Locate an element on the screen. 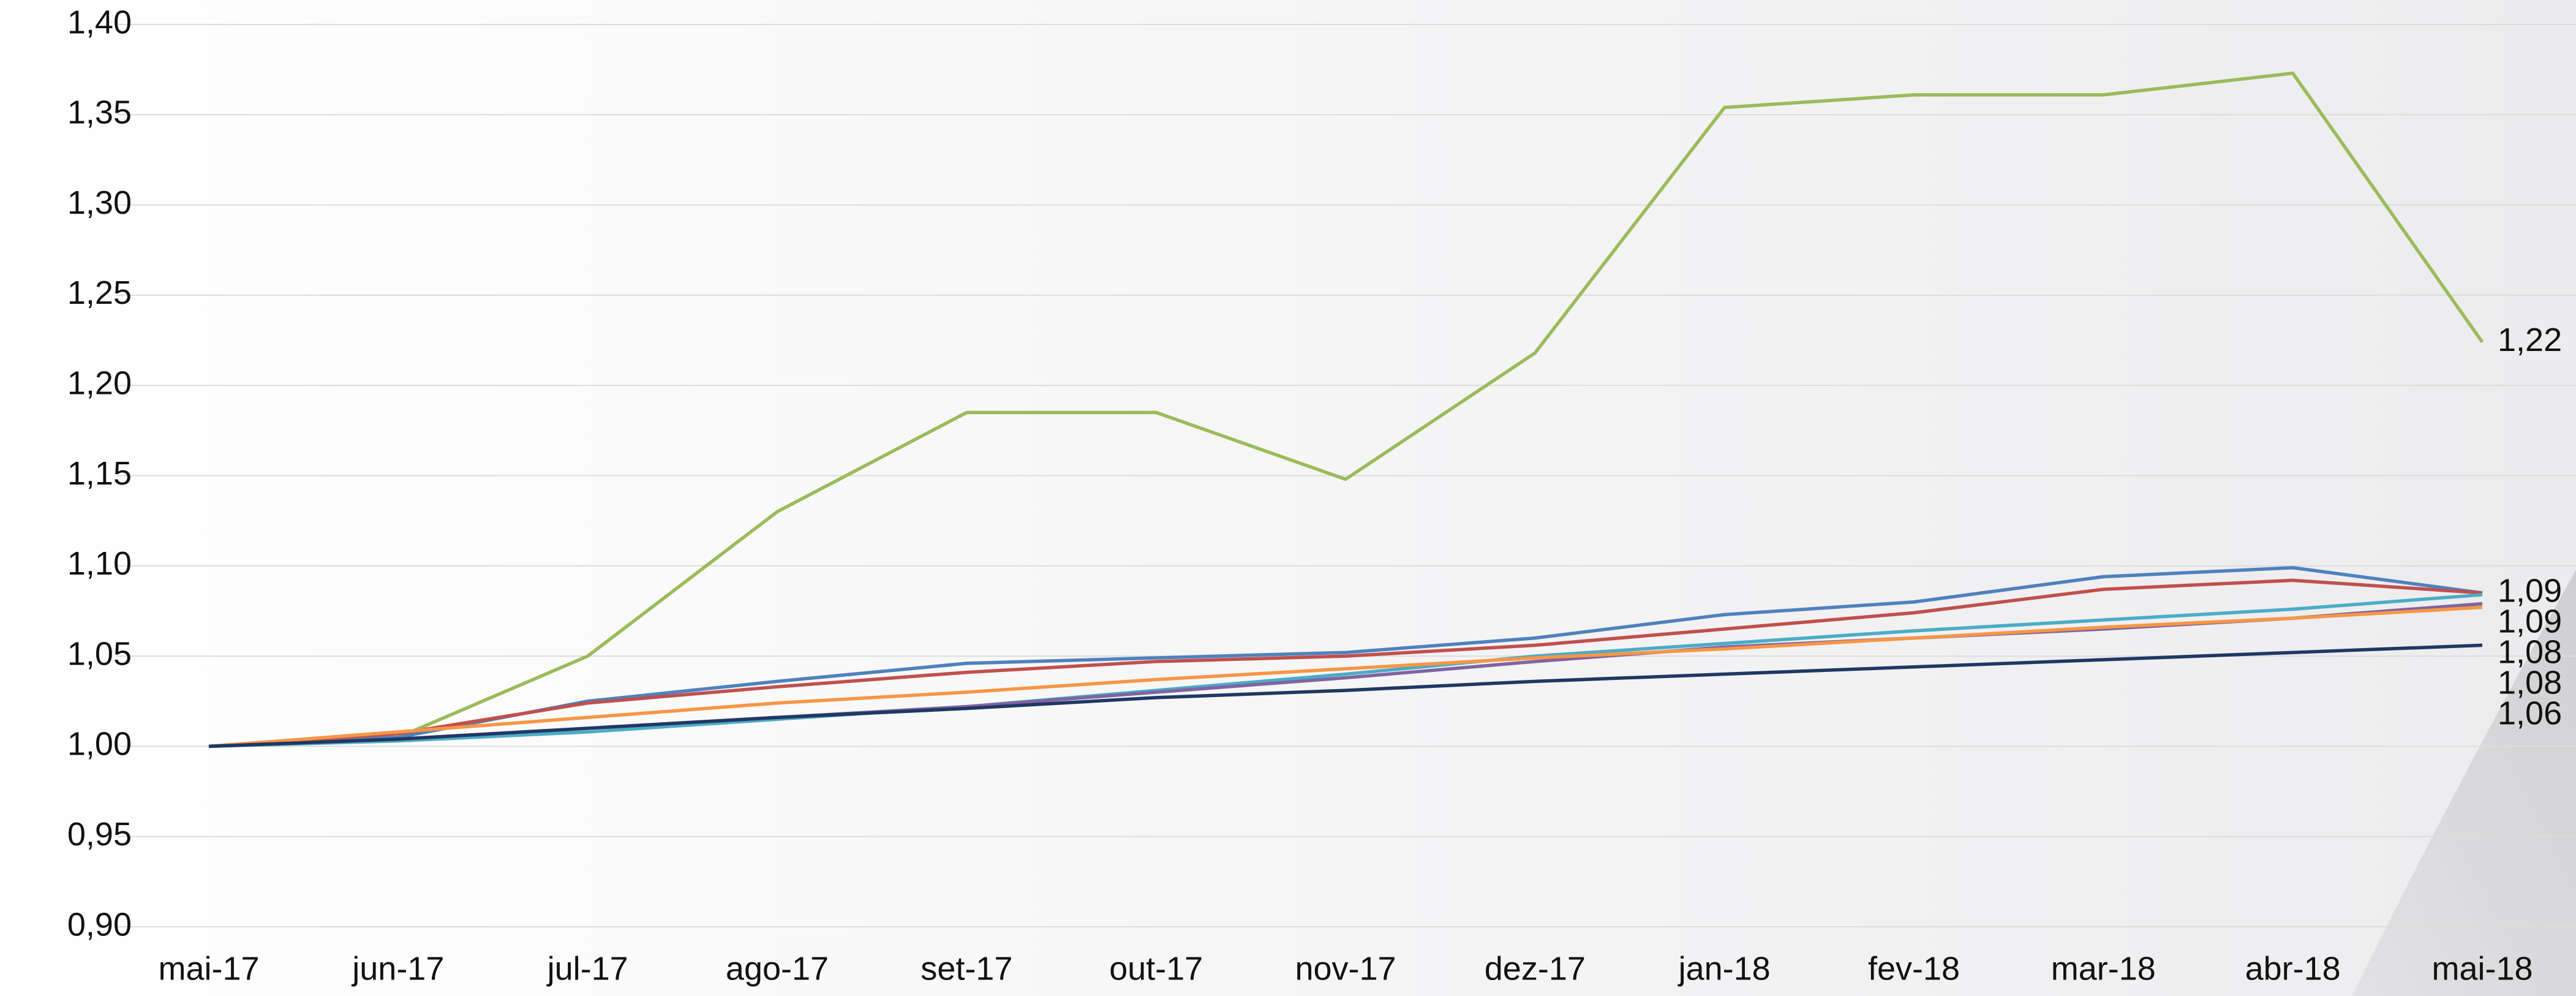 This screenshot has width=2576, height=996. y-tick-label: 1,05 is located at coordinates (100, 654).